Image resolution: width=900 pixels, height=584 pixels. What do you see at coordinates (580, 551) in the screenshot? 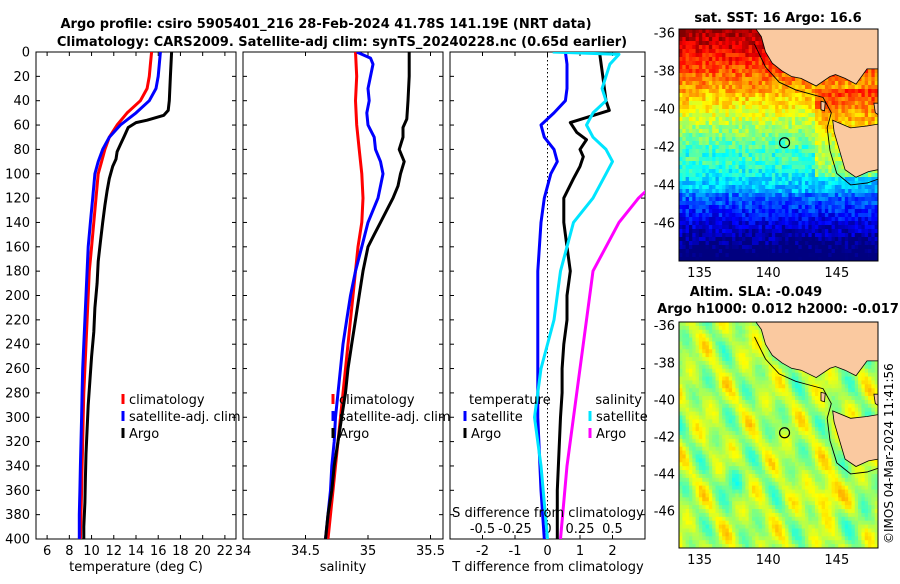
I see `x-tick-label: 1` at bounding box center [580, 551].